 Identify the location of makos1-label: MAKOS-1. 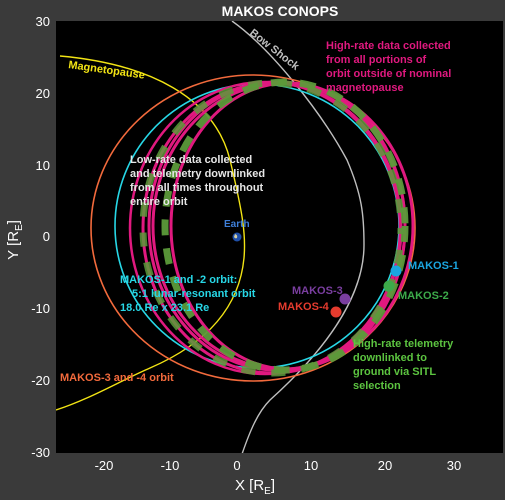
(433, 266).